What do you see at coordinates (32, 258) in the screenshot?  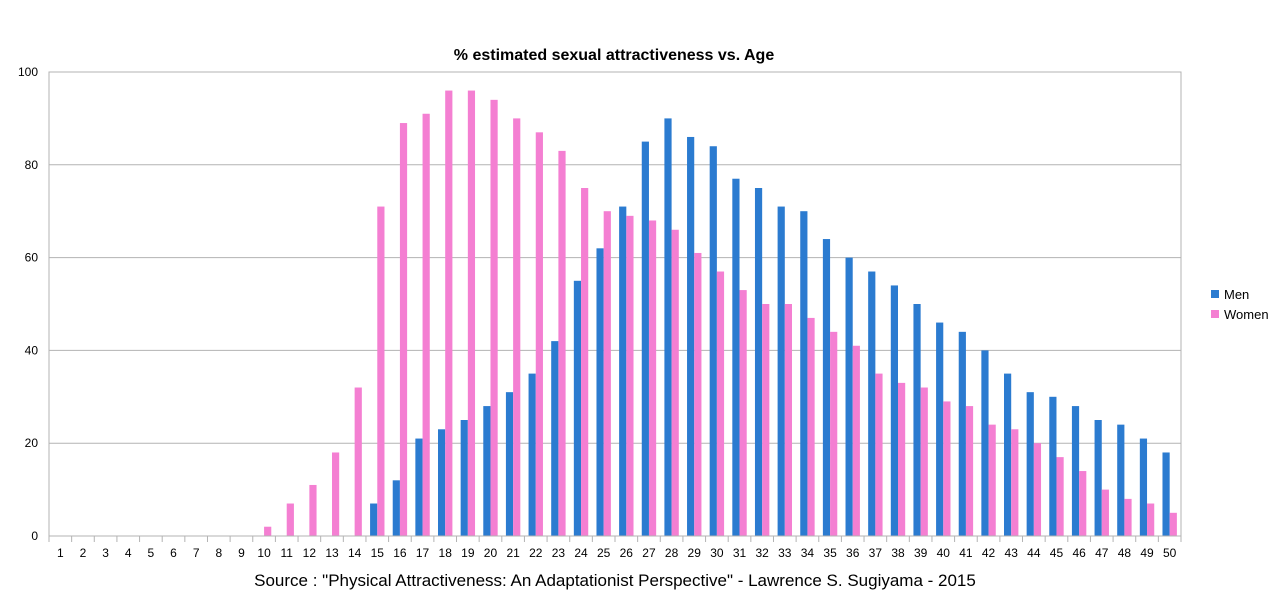 I see `y-tick-label: 60` at bounding box center [32, 258].